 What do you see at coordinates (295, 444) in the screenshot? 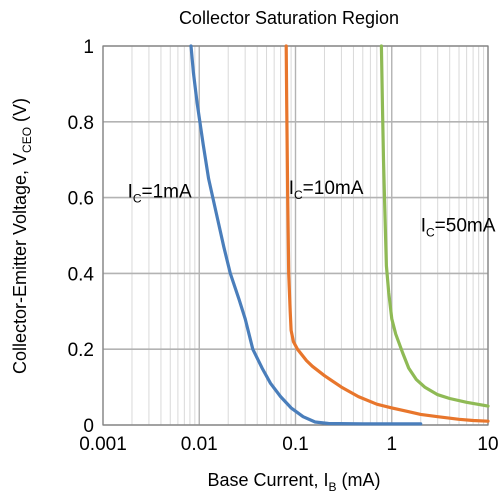
I see `x-tick-label: 0.1` at bounding box center [295, 444].